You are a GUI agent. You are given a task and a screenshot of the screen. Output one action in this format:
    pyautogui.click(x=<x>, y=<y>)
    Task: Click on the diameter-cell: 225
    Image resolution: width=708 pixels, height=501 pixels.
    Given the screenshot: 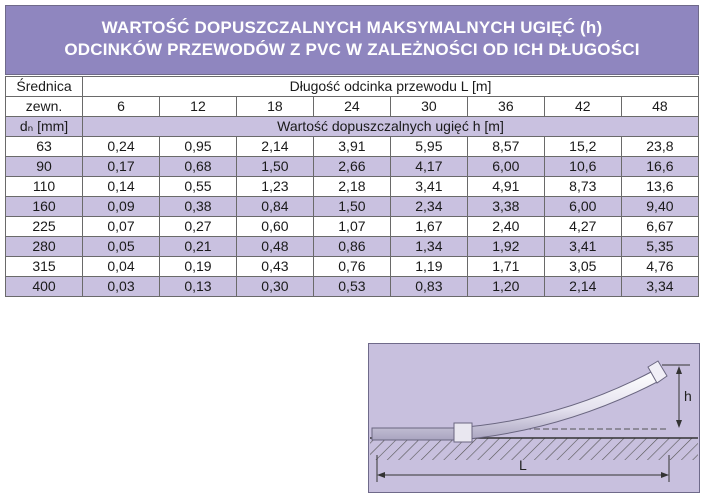 What is the action you would take?
    pyautogui.click(x=44, y=226)
    